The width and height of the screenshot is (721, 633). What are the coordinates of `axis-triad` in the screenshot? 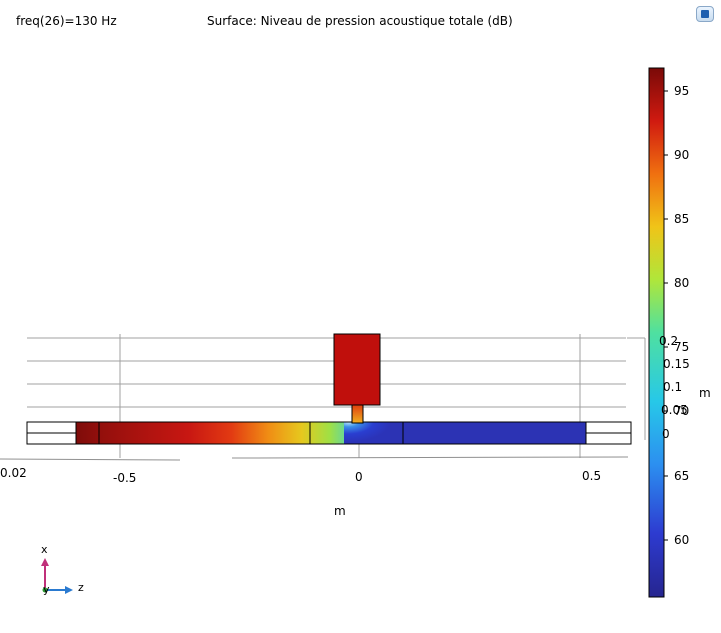 It's located at (57, 576).